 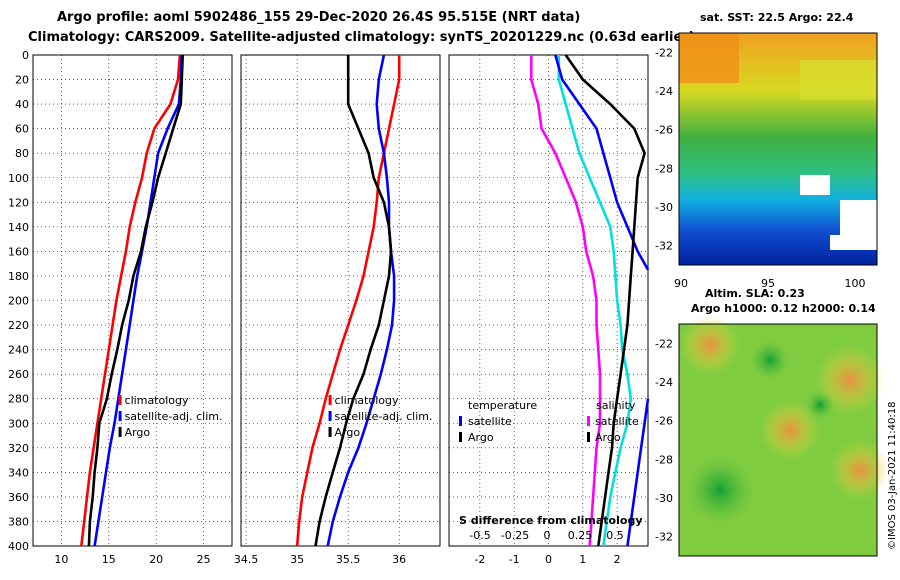 I want to click on x-tick-label: 0, so click(x=548, y=559).